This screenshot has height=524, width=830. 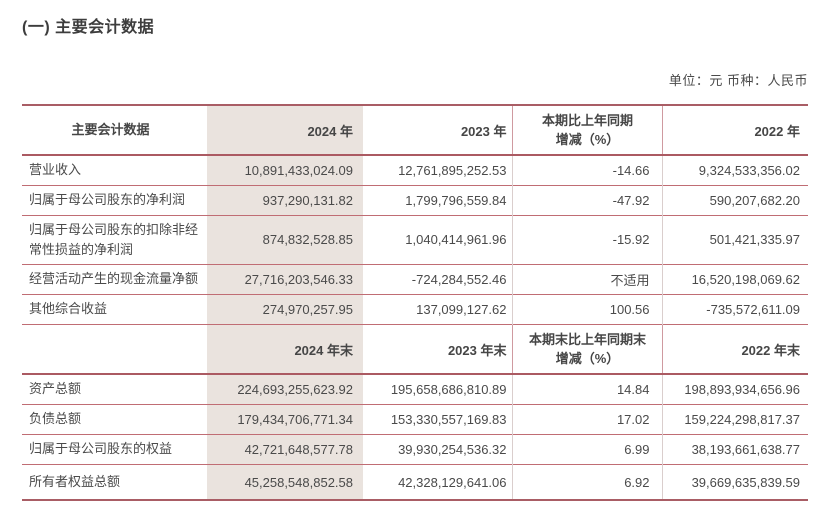 I want to click on value-2023: 12,761,895,252.53, so click(x=438, y=170).